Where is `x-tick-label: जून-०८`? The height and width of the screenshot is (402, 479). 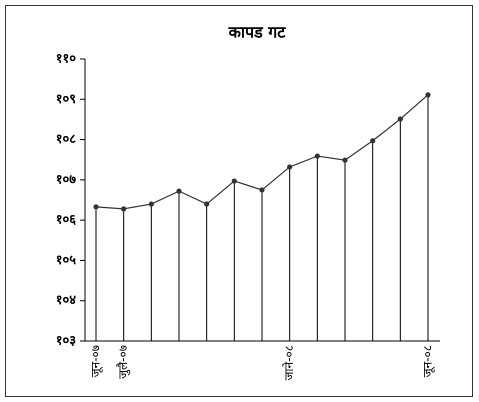 x-tick-label: जून-०८ is located at coordinates (428, 361).